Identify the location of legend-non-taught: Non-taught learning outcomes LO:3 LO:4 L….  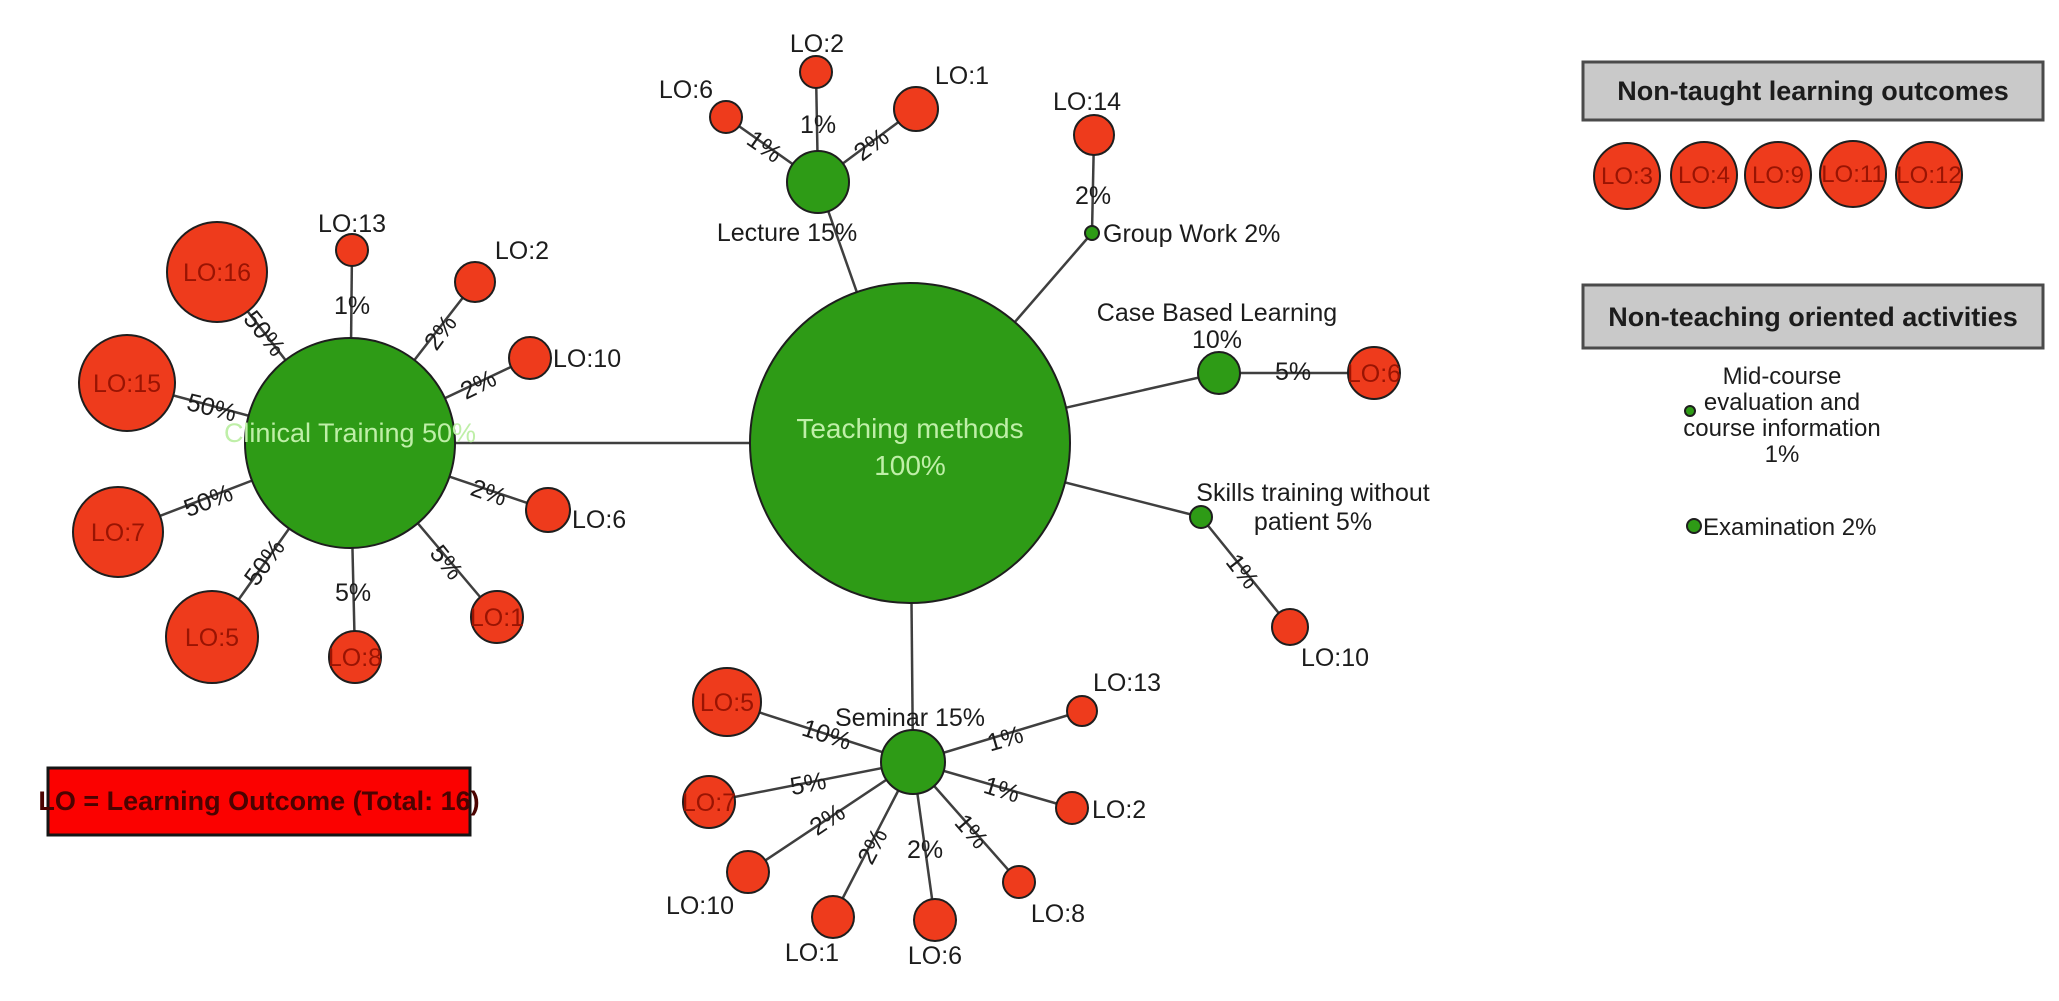
(1813, 135).